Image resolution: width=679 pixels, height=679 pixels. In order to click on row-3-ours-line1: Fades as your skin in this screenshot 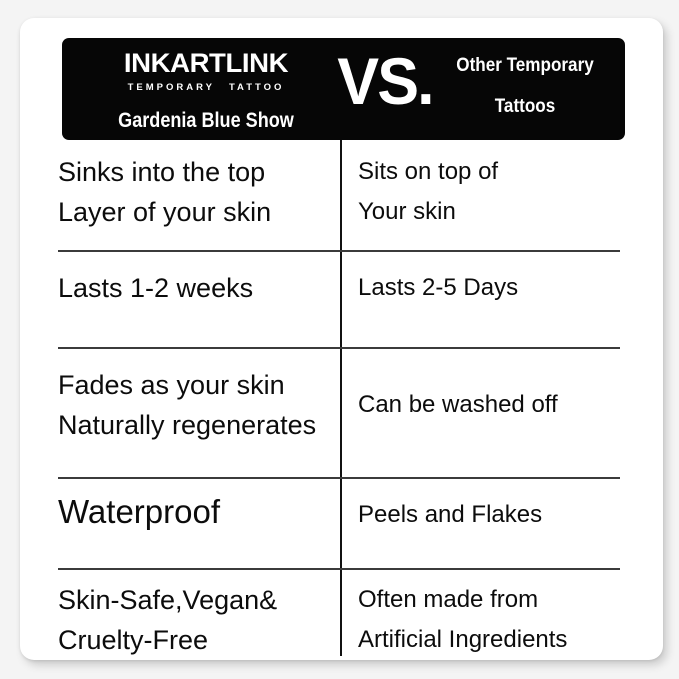, I will do `click(171, 385)`.